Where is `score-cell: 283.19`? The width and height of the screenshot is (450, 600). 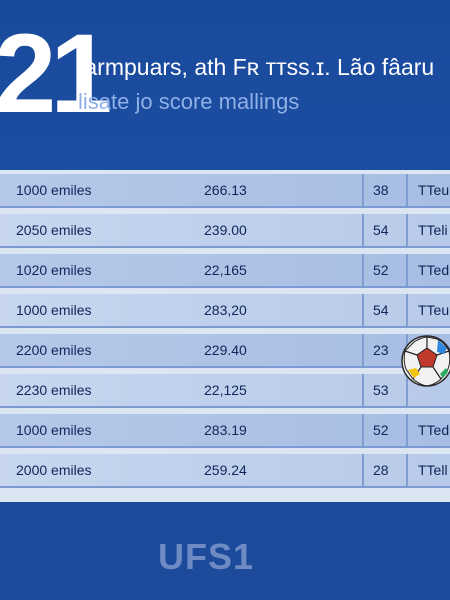 score-cell: 283.19 is located at coordinates (225, 430).